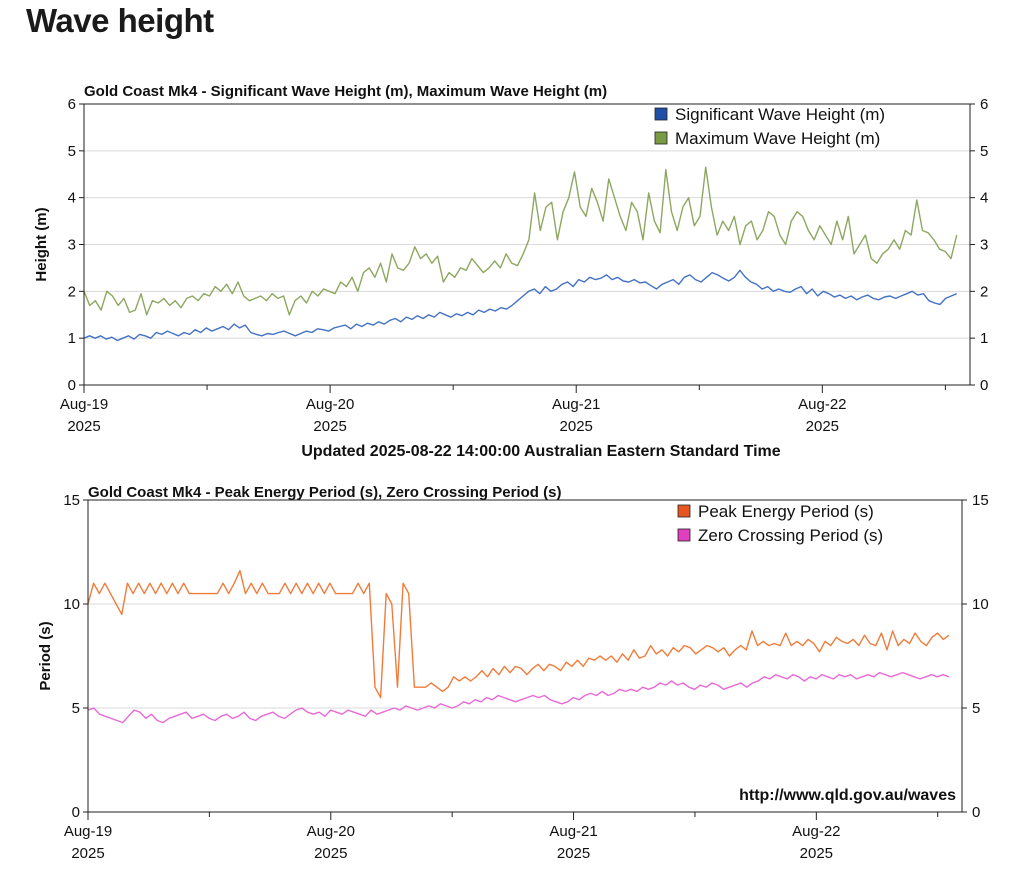 Image resolution: width=1024 pixels, height=890 pixels. I want to click on y-tick-label-right: 6, so click(984, 104).